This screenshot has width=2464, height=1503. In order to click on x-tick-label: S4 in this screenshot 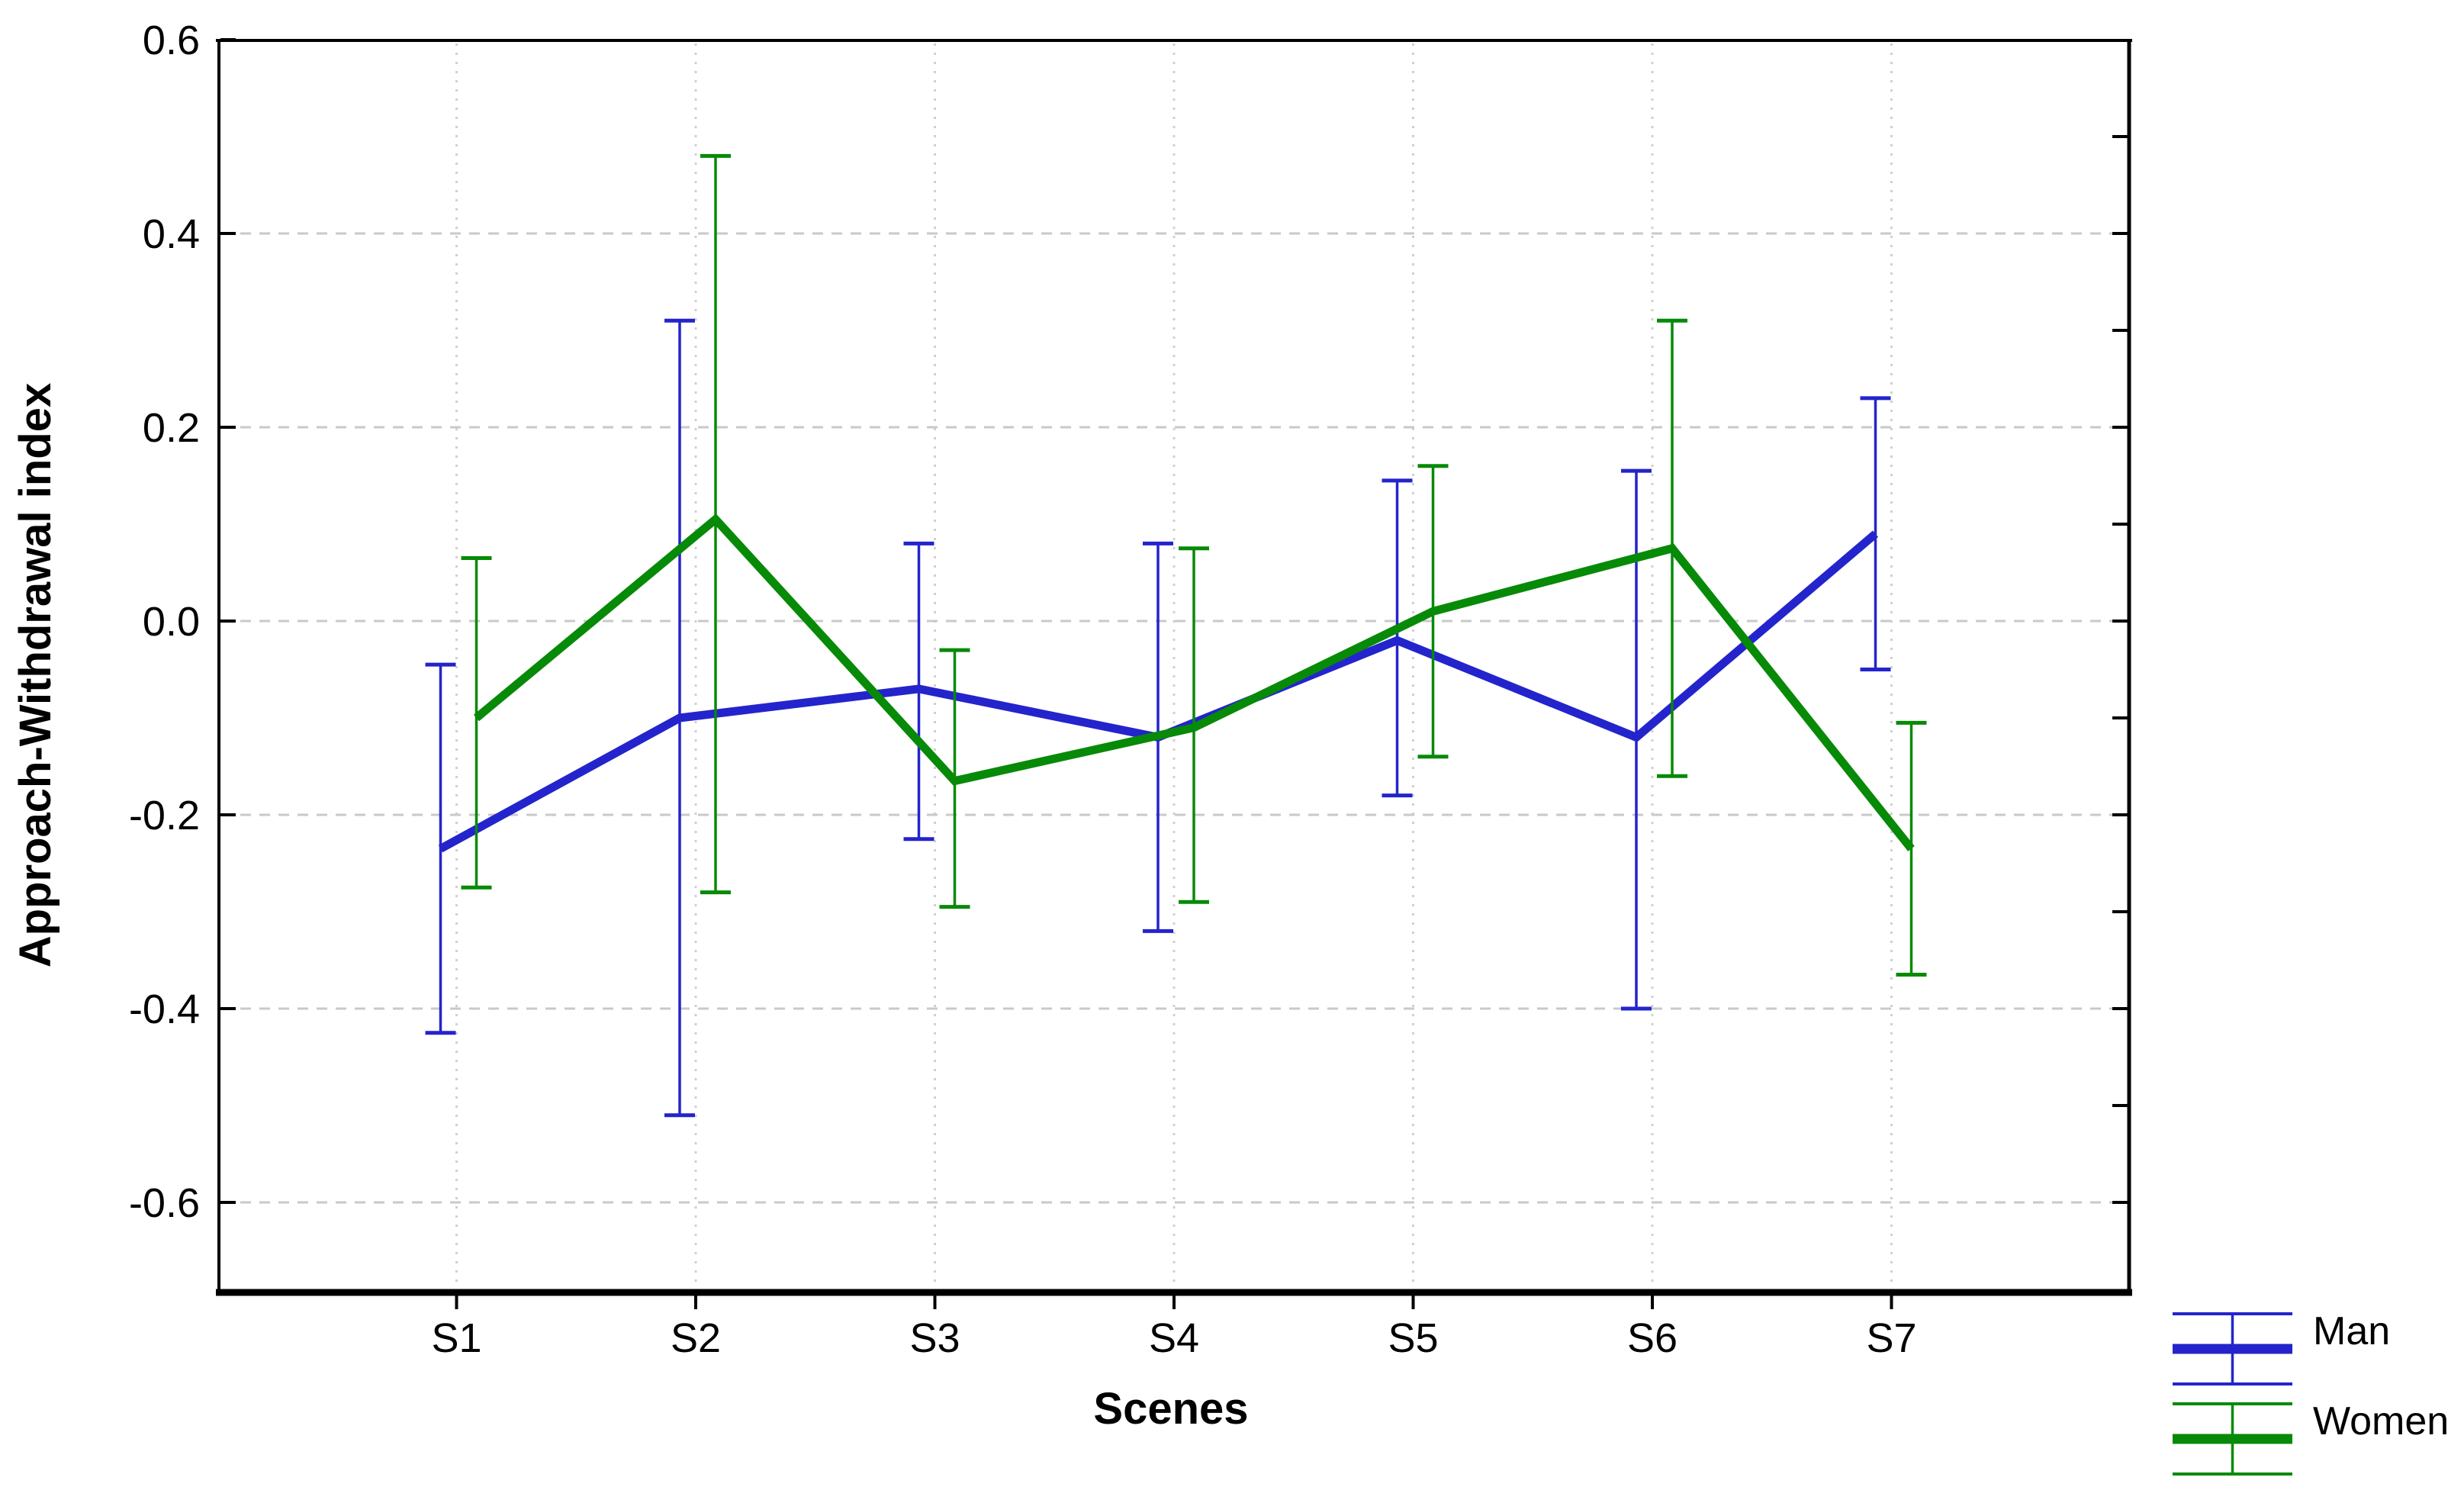, I will do `click(1174, 1338)`.